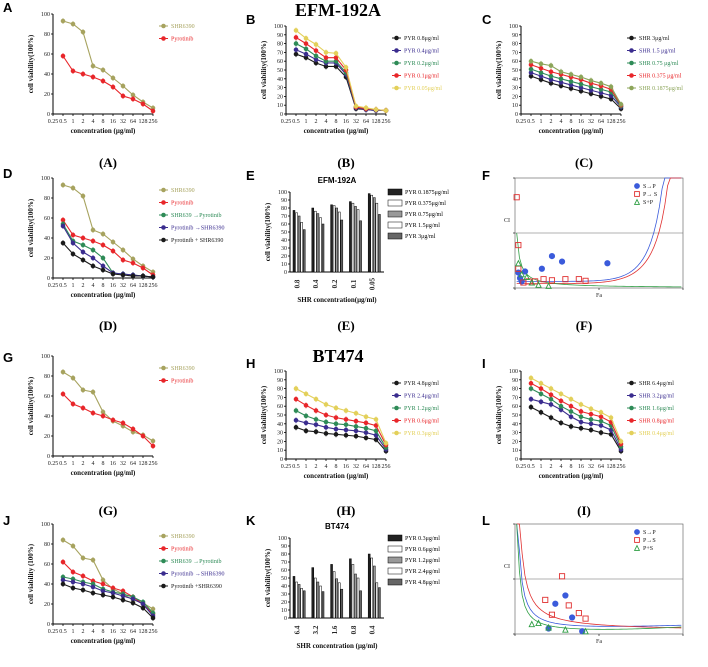  What do you see at coordinates (421, 397) in the screenshot?
I see `chart-H-legend-label: PYR 2.4μg/ml` at bounding box center [421, 397].